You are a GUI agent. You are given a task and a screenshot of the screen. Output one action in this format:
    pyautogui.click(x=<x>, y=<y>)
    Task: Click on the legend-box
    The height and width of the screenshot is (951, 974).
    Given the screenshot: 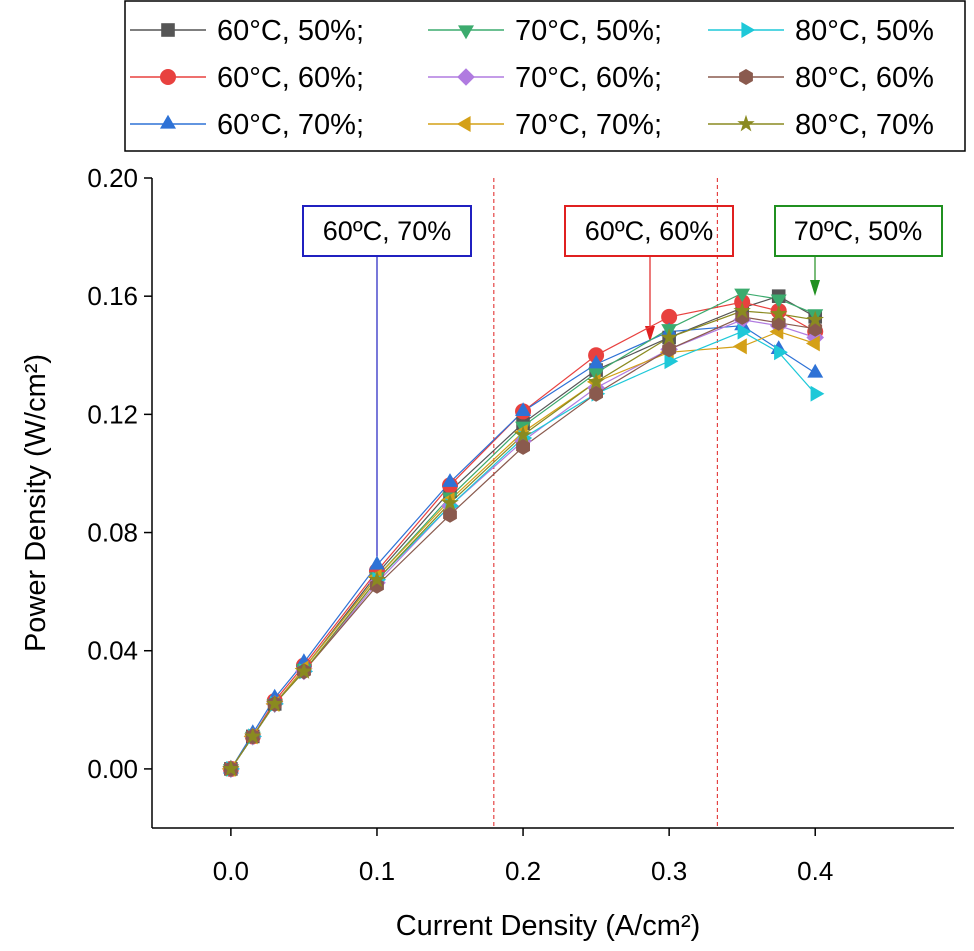 What is the action you would take?
    pyautogui.click(x=545, y=76)
    